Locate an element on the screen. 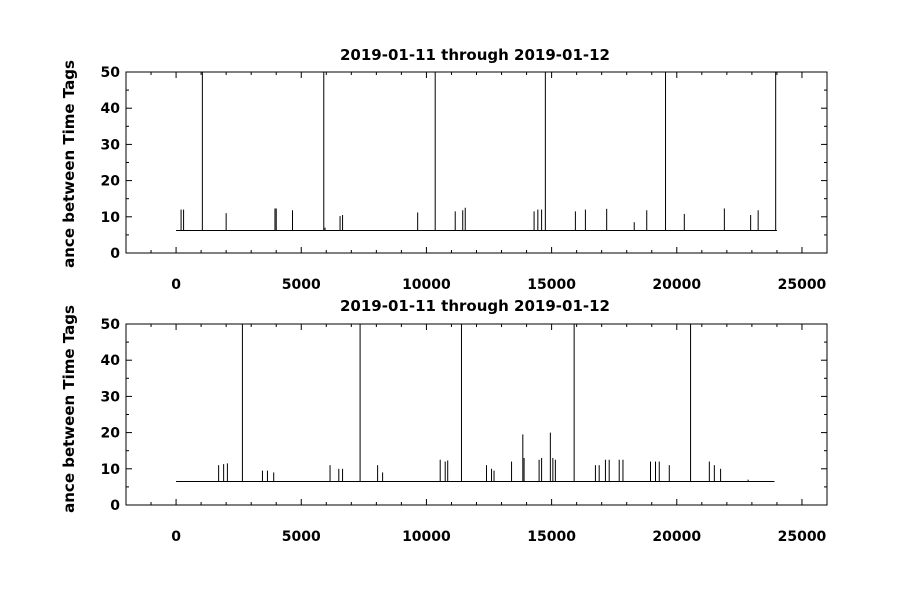 This screenshot has width=917, height=594. top-chart-title: 2019-01-11 through 2019-01-12 is located at coordinates (475, 55).